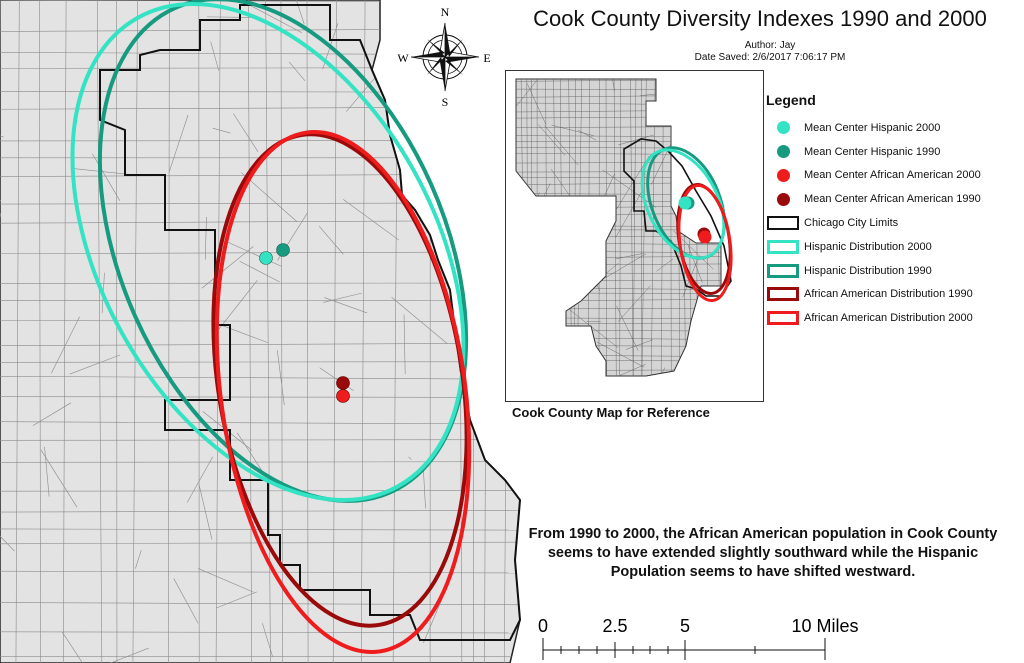 Image resolution: width=1024 pixels, height=663 pixels. What do you see at coordinates (791, 100) in the screenshot?
I see `legend-title: Legend` at bounding box center [791, 100].